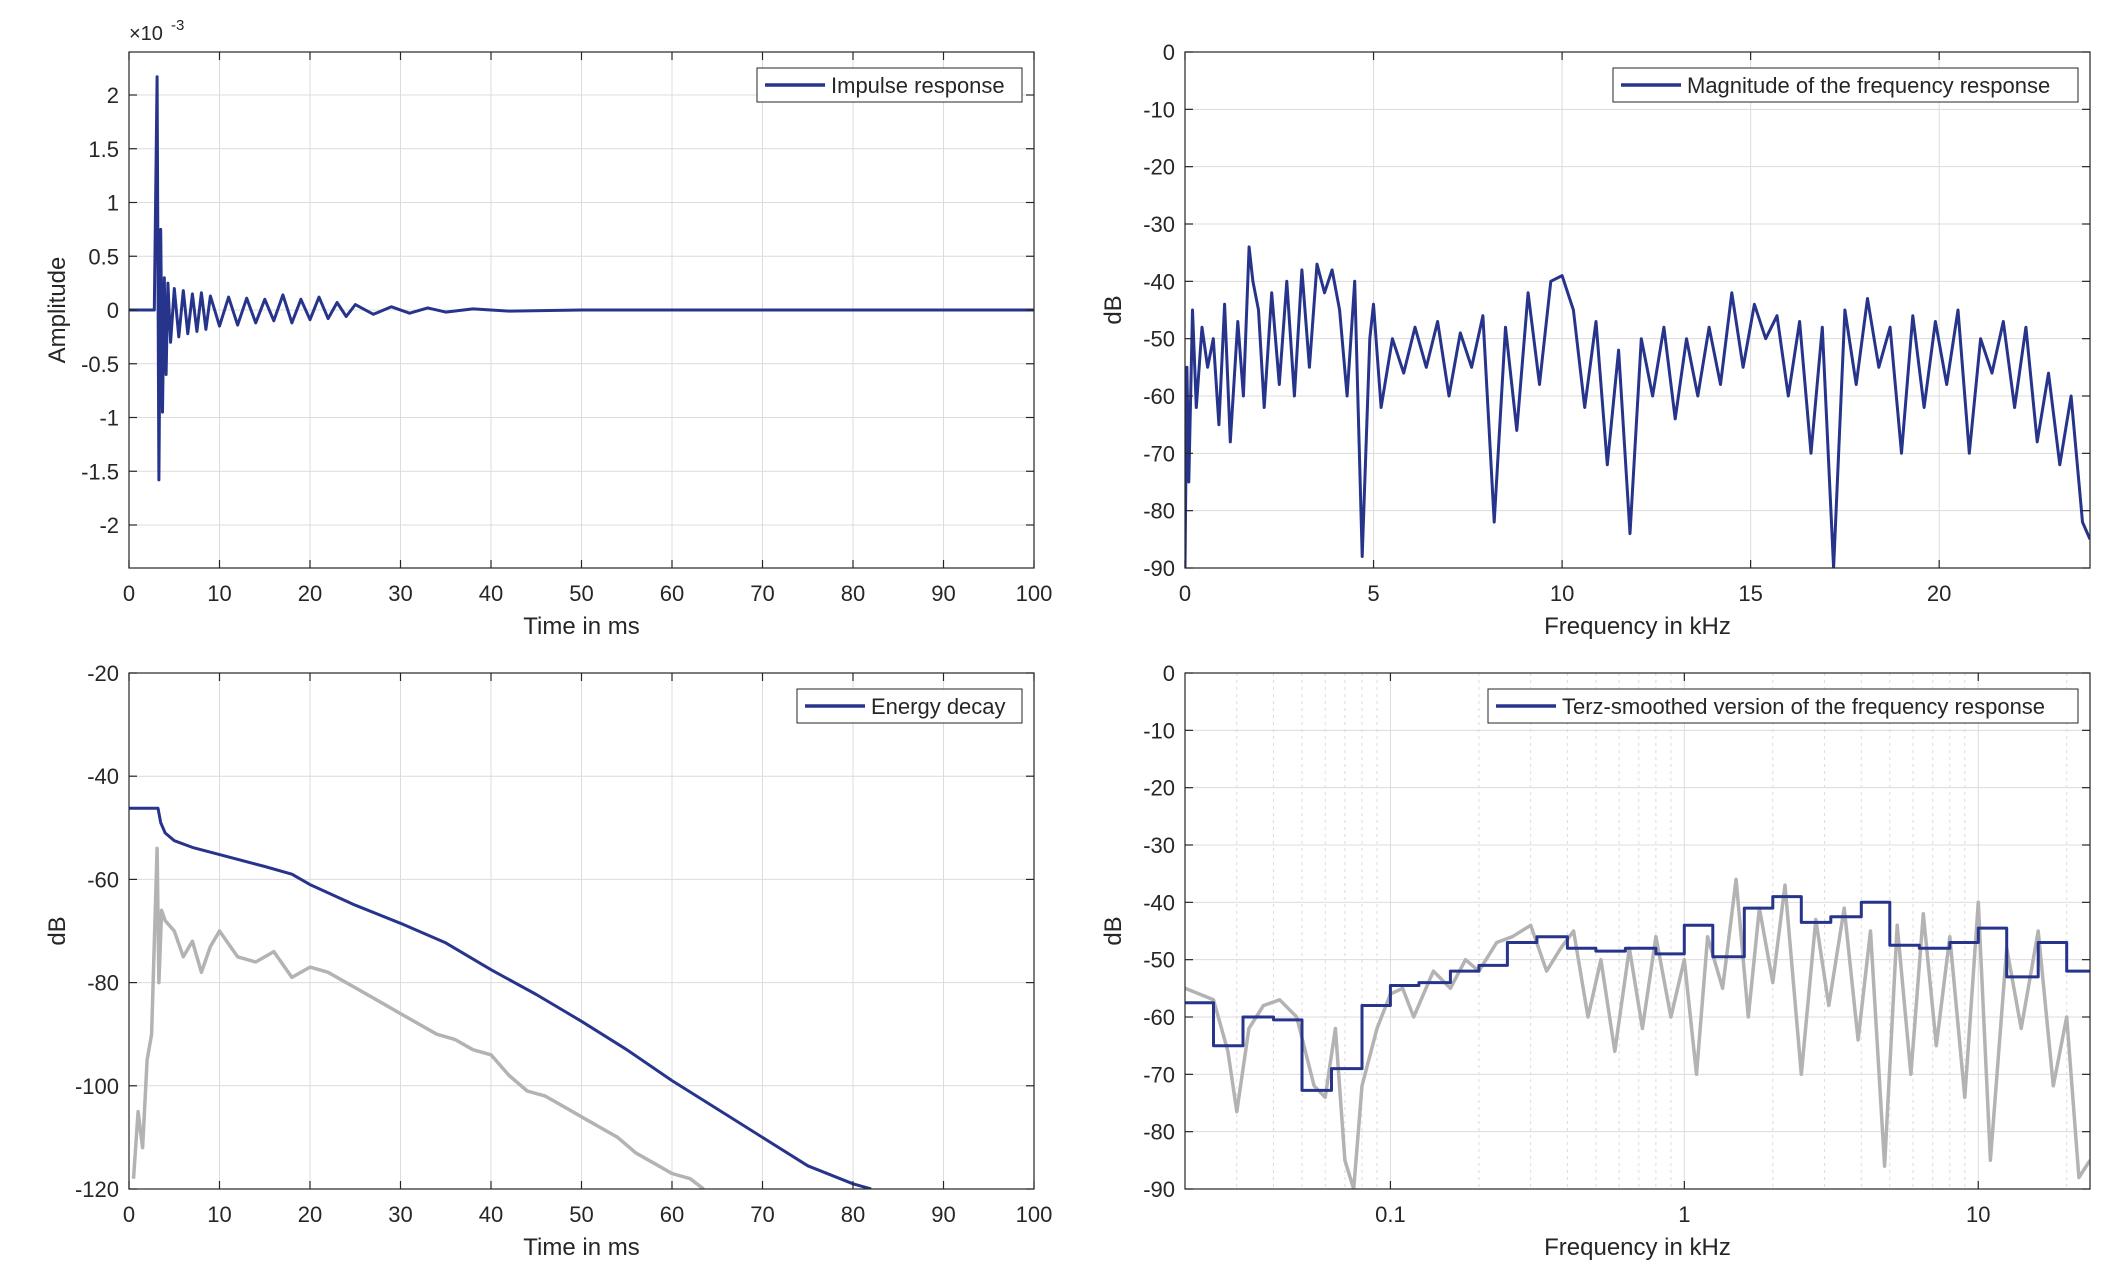 This screenshot has height=1276, width=2126. Describe the element at coordinates (1373, 593) in the screenshot. I see `x-tick-label: 5` at that location.